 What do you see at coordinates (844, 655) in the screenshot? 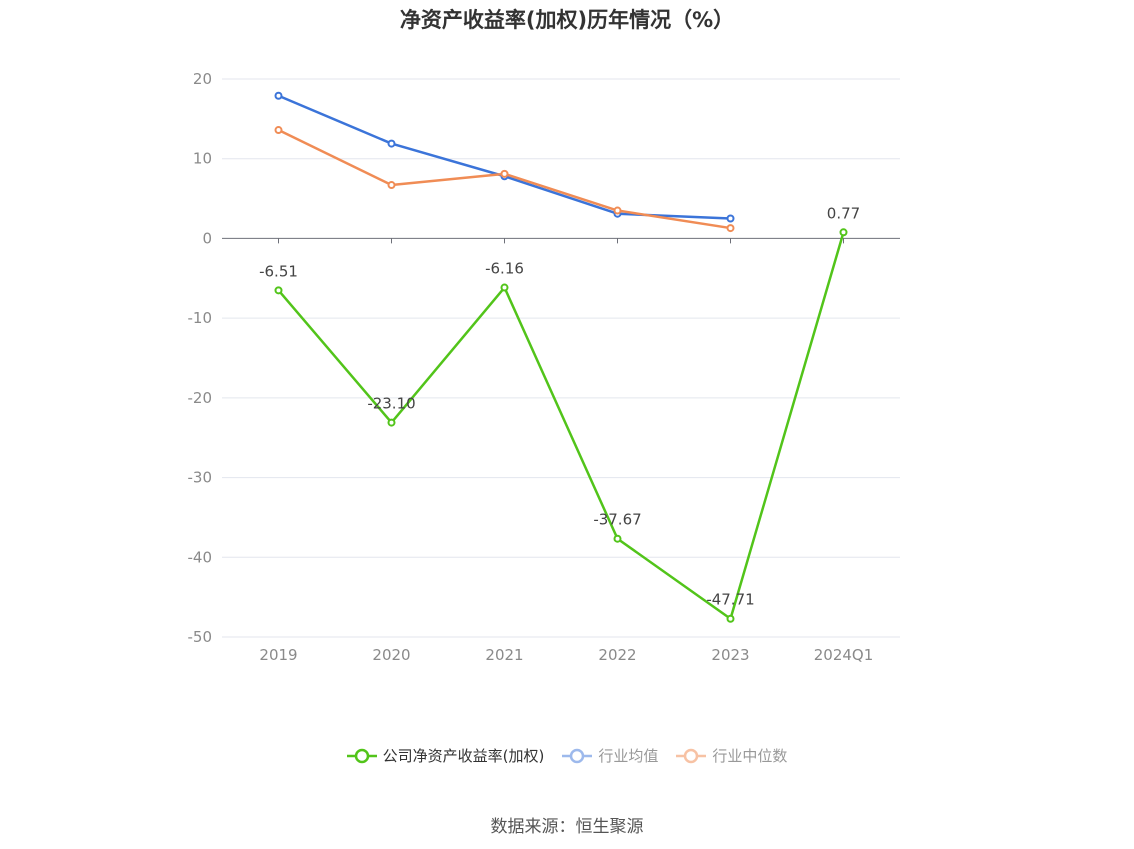
I see `x-tick-label: 2024Q1` at bounding box center [844, 655].